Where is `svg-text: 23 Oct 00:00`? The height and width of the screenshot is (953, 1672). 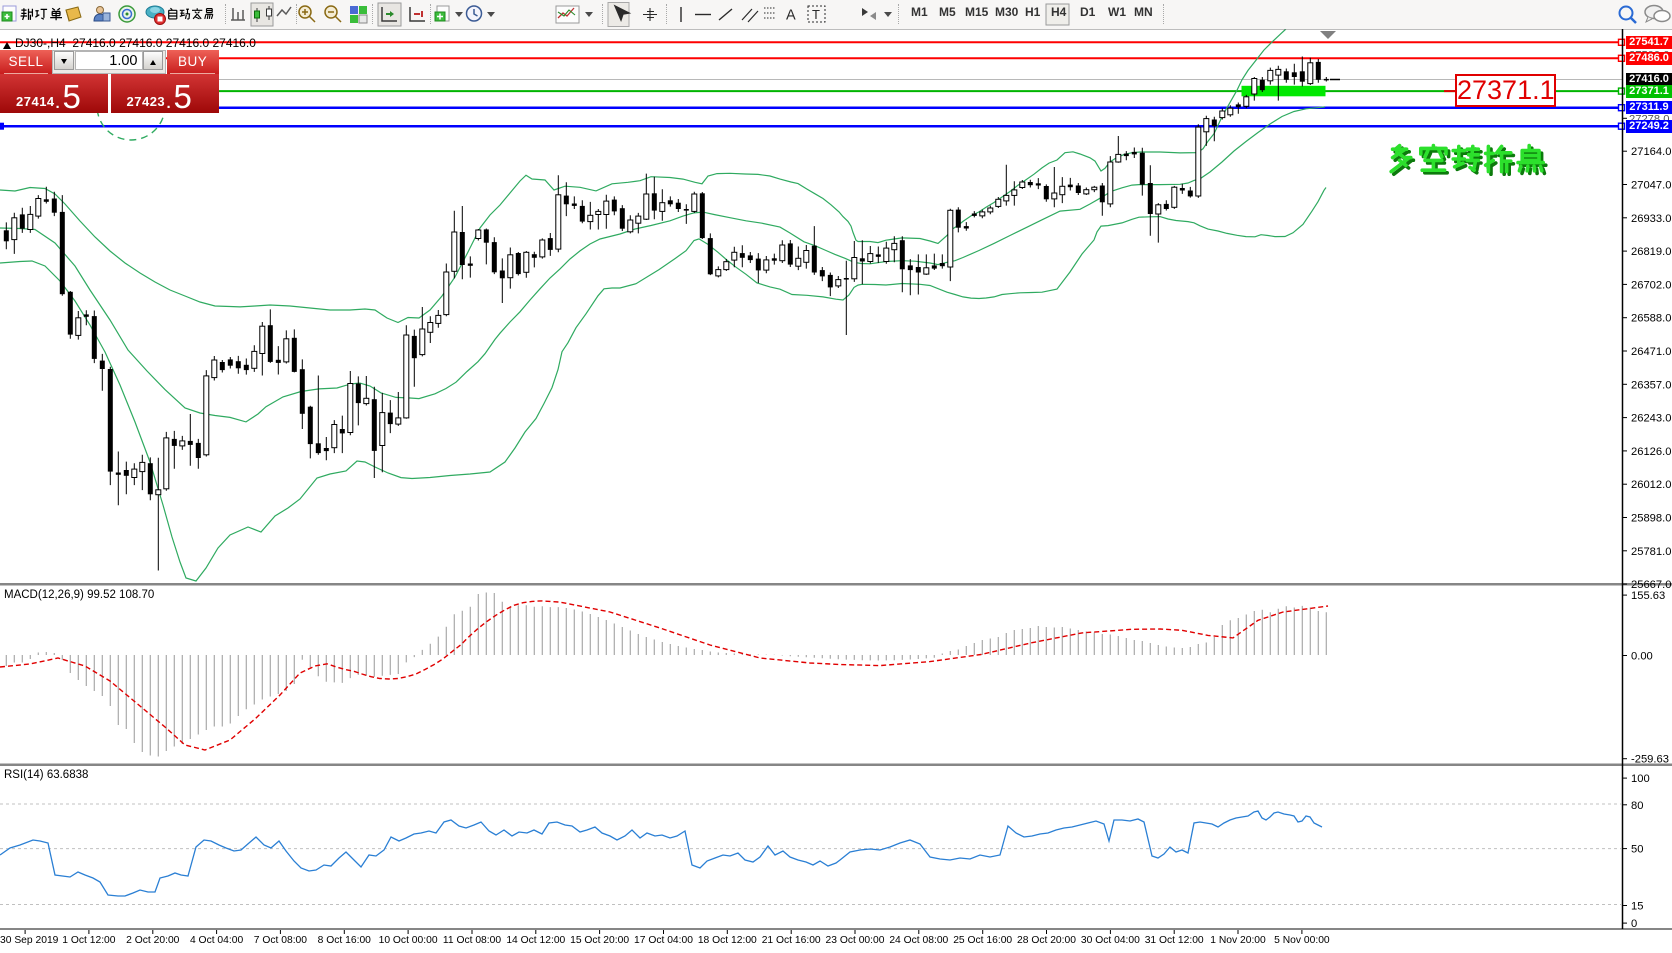
svg-text: 23 Oct 00:00 is located at coordinates (855, 940).